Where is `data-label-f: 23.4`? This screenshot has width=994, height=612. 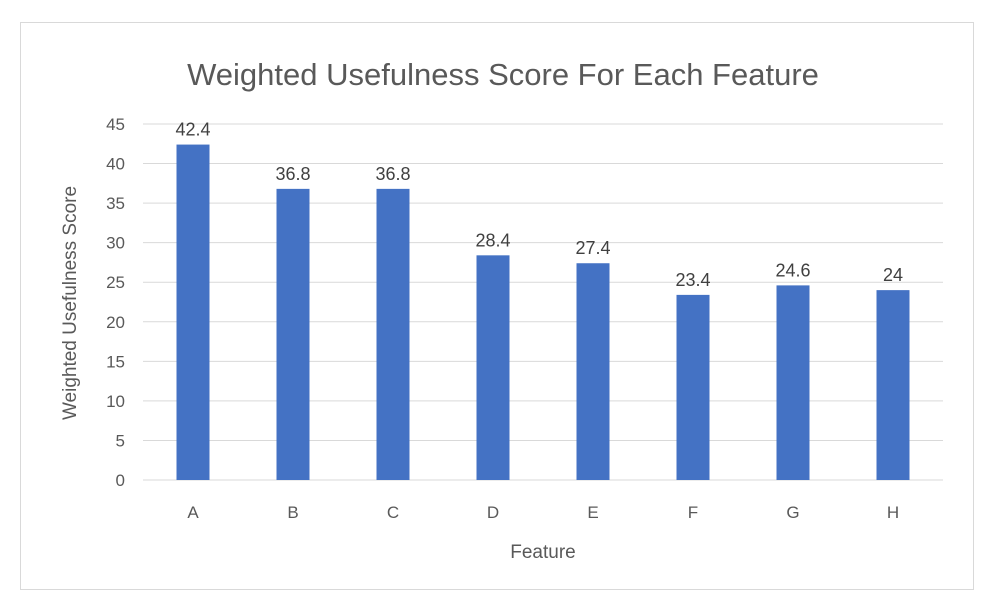
data-label-f: 23.4 is located at coordinates (692, 280).